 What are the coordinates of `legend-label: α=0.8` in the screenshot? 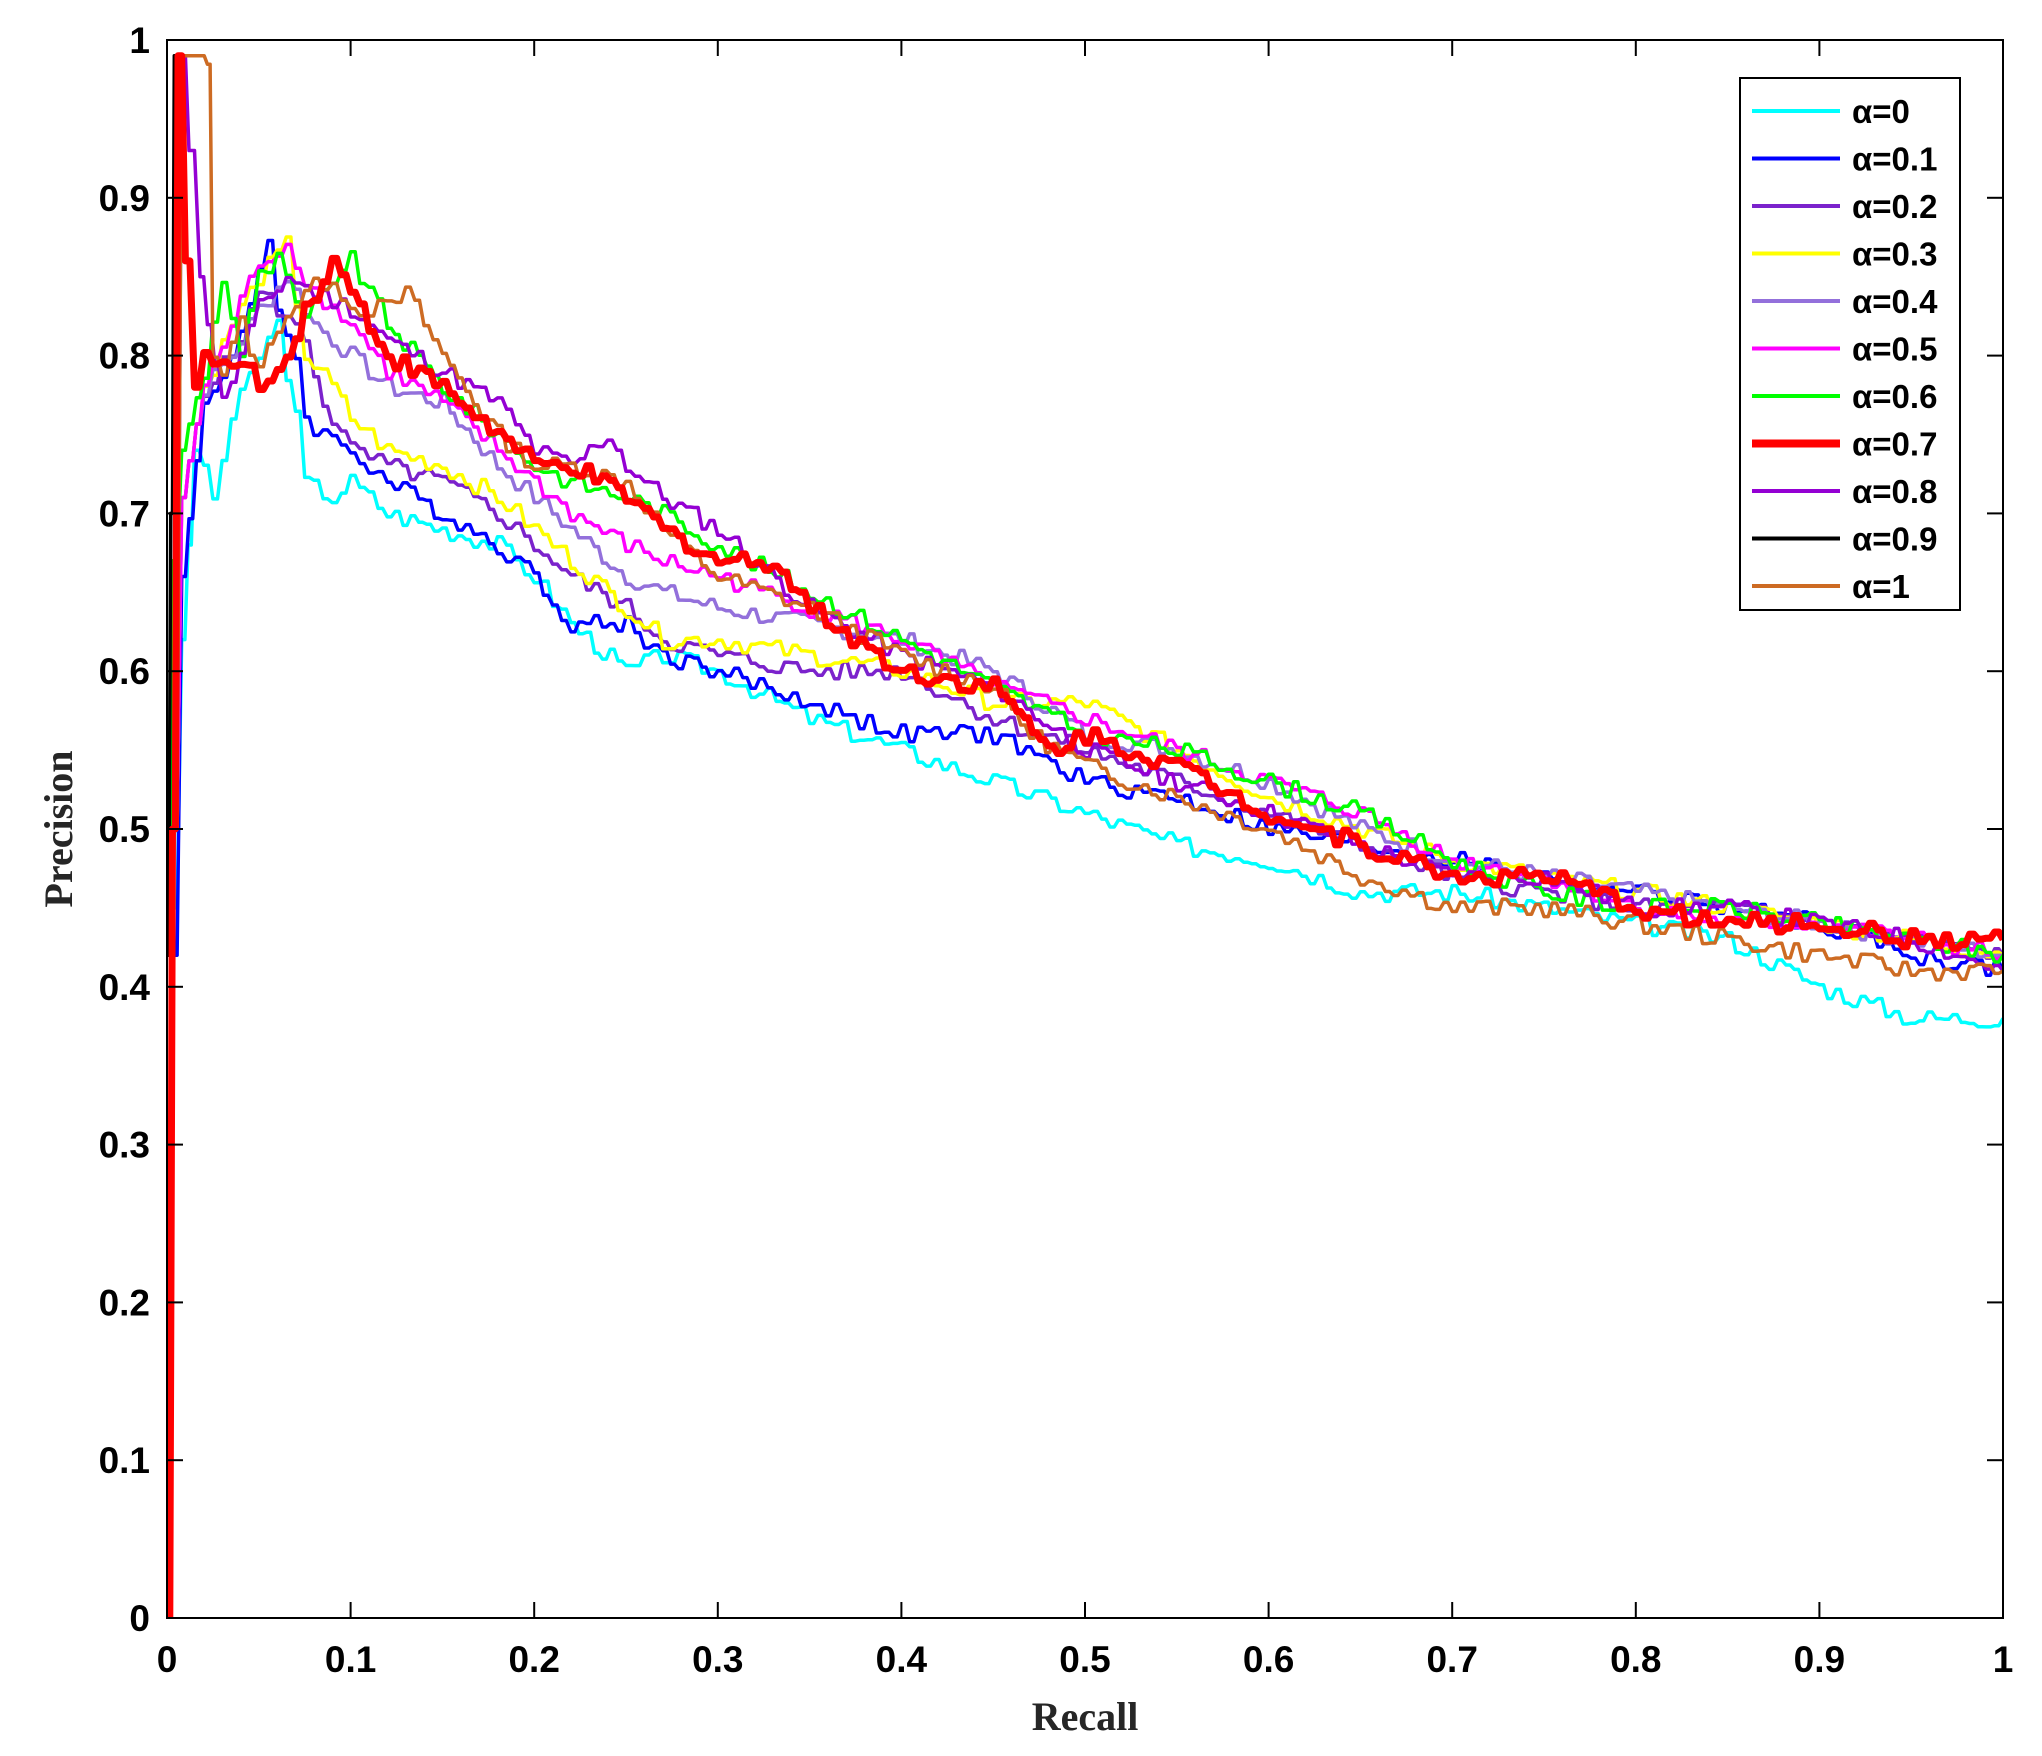 It's located at (1894, 491).